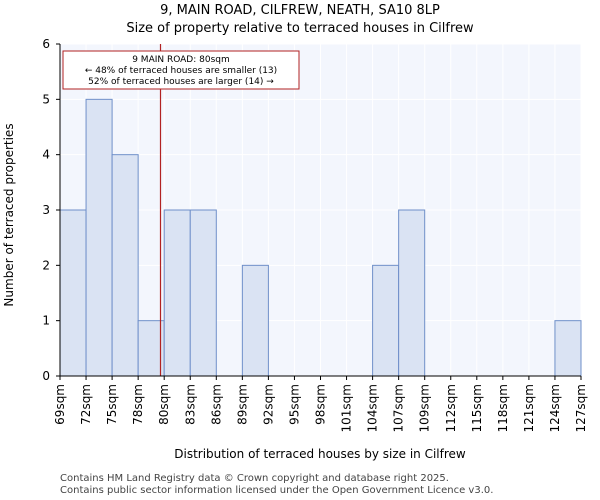 This screenshot has height=500, width=600. Describe the element at coordinates (181, 60) in the screenshot. I see `annotation-line-1: 9 MAIN ROAD: 80sqm` at that location.